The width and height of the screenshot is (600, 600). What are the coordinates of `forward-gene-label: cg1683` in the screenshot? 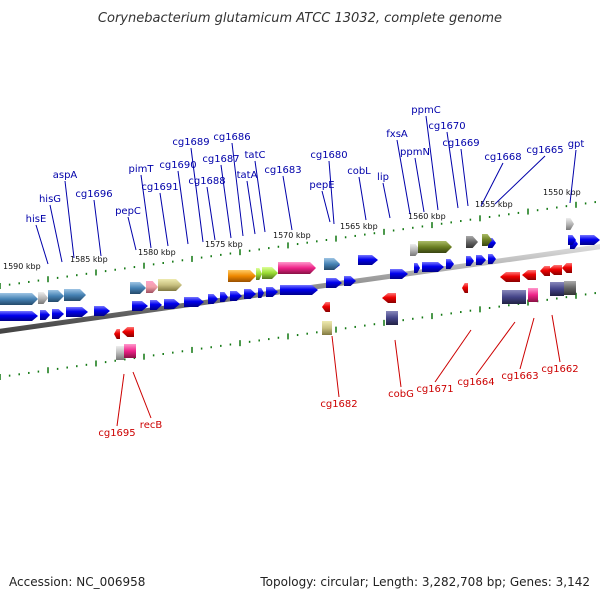 It's located at (282, 170).